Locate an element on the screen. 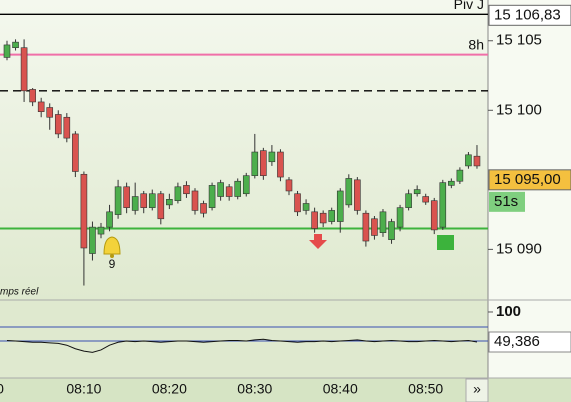 This screenshot has height=402, width=571. annotation: mps réel is located at coordinates (19, 292).